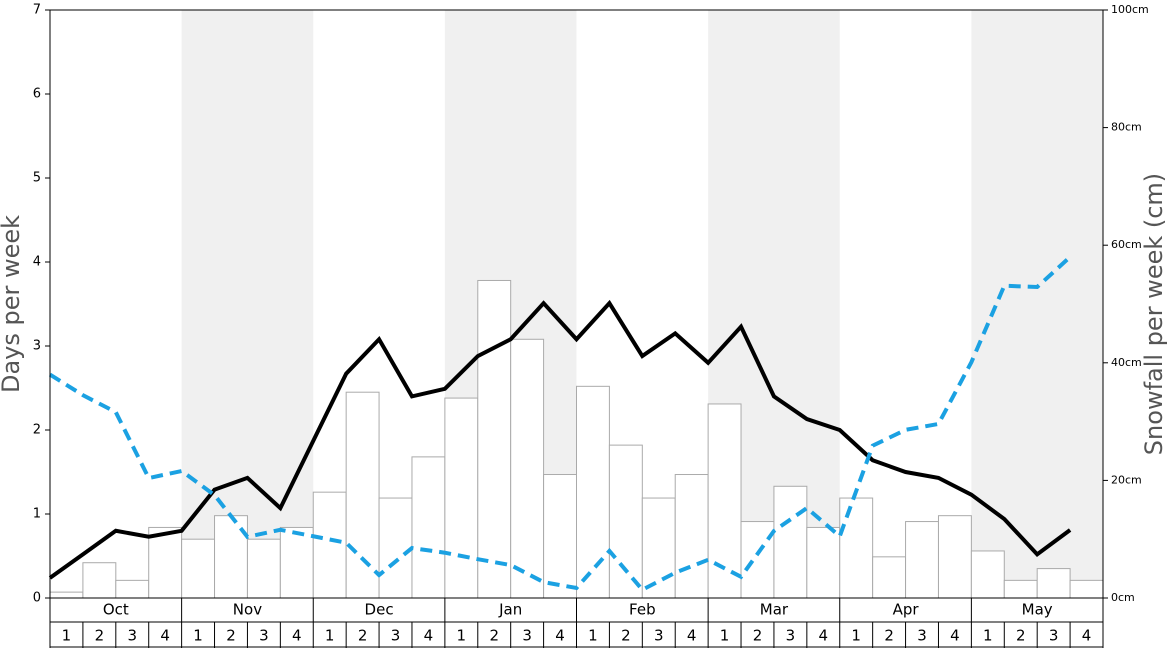  I want to click on y-tick-label: 3, so click(37, 346).